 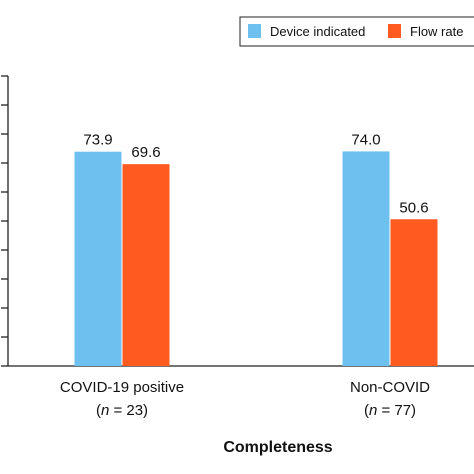 What do you see at coordinates (255, 173) in the screenshot?
I see `bar-value-labels: 73.9 74.0 69.6 50.6` at bounding box center [255, 173].